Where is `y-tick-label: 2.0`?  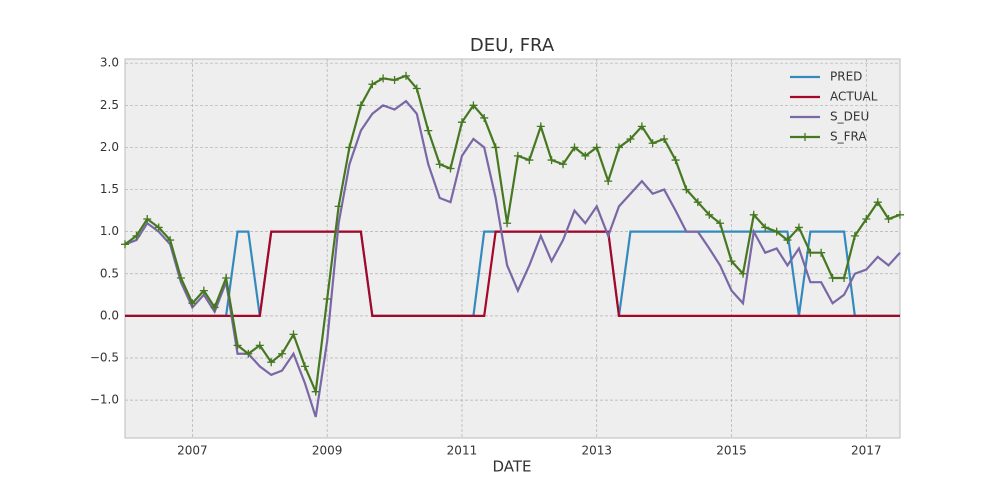 y-tick-label: 2.0 is located at coordinates (109, 147).